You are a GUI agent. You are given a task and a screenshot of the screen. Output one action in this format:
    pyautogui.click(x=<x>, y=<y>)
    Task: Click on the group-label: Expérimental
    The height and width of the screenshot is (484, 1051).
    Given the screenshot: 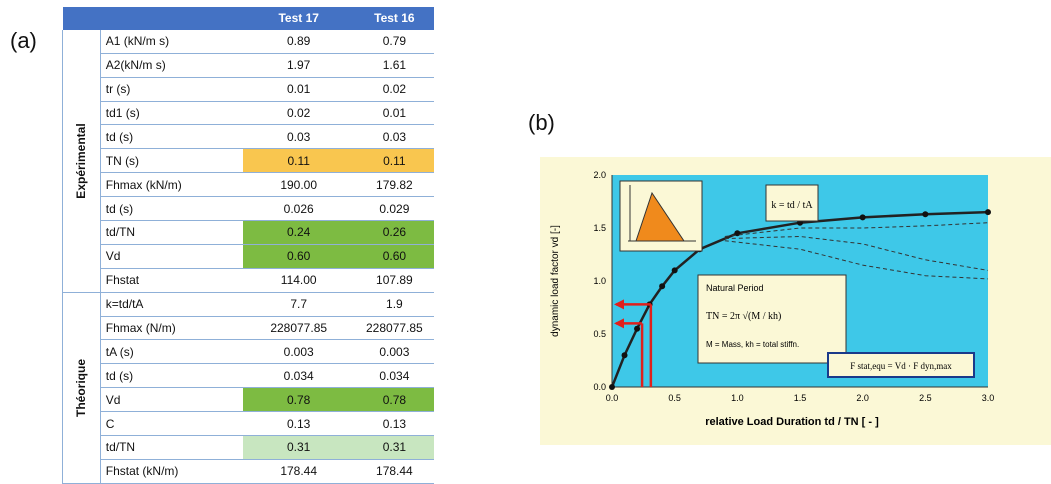 What is the action you would take?
    pyautogui.click(x=81, y=161)
    